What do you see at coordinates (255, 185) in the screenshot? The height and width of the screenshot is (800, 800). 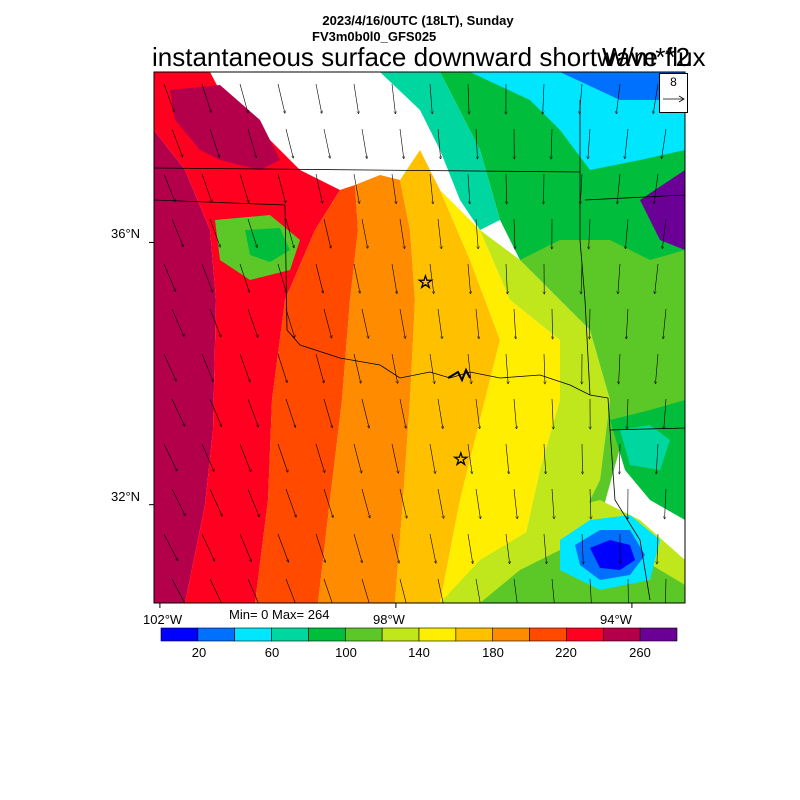 I see `band-240-n` at bounding box center [255, 185].